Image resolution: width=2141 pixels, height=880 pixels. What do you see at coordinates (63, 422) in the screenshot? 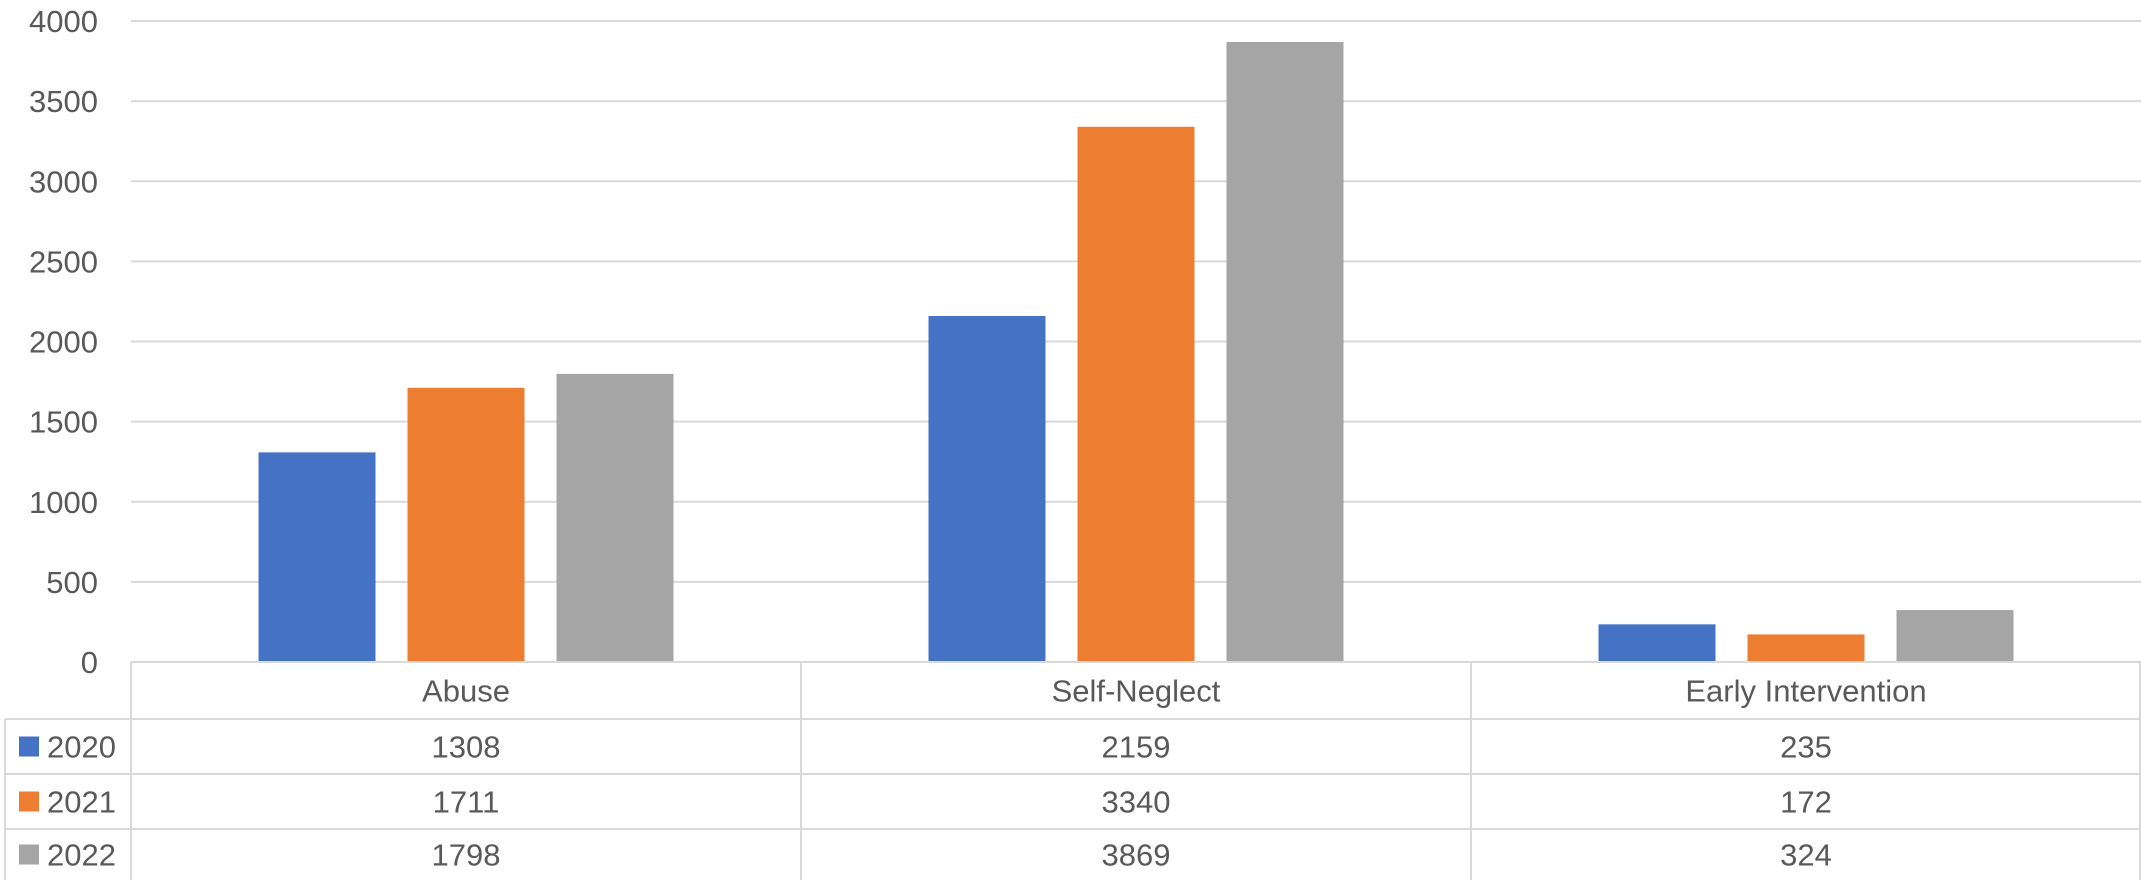
I see `y-tick-label: 1500` at bounding box center [63, 422].